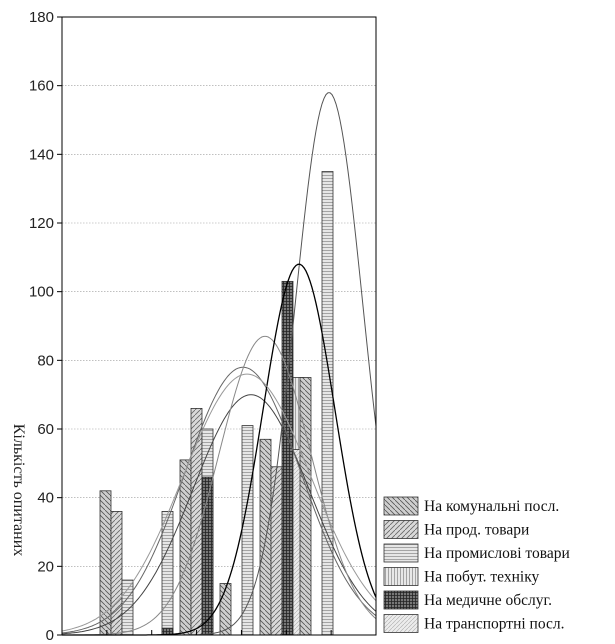 Image resolution: width=615 pixels, height=644 pixels. What do you see at coordinates (45, 566) in the screenshot?
I see `y-tick-label: 20` at bounding box center [45, 566].